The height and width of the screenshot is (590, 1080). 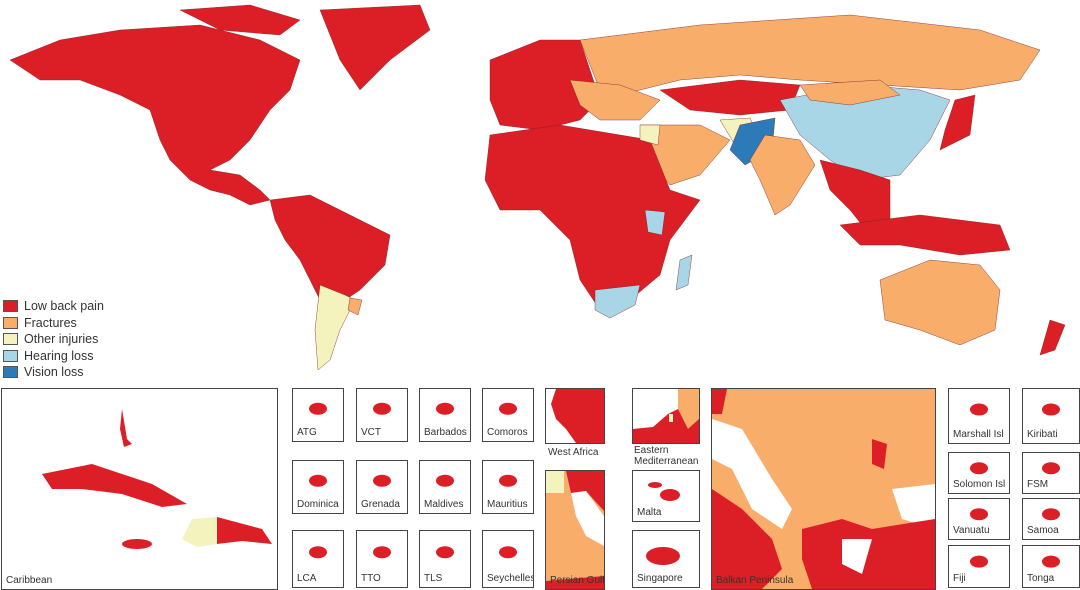 I want to click on inset-persian-gulf: Persian Gulf, so click(x=575, y=530).